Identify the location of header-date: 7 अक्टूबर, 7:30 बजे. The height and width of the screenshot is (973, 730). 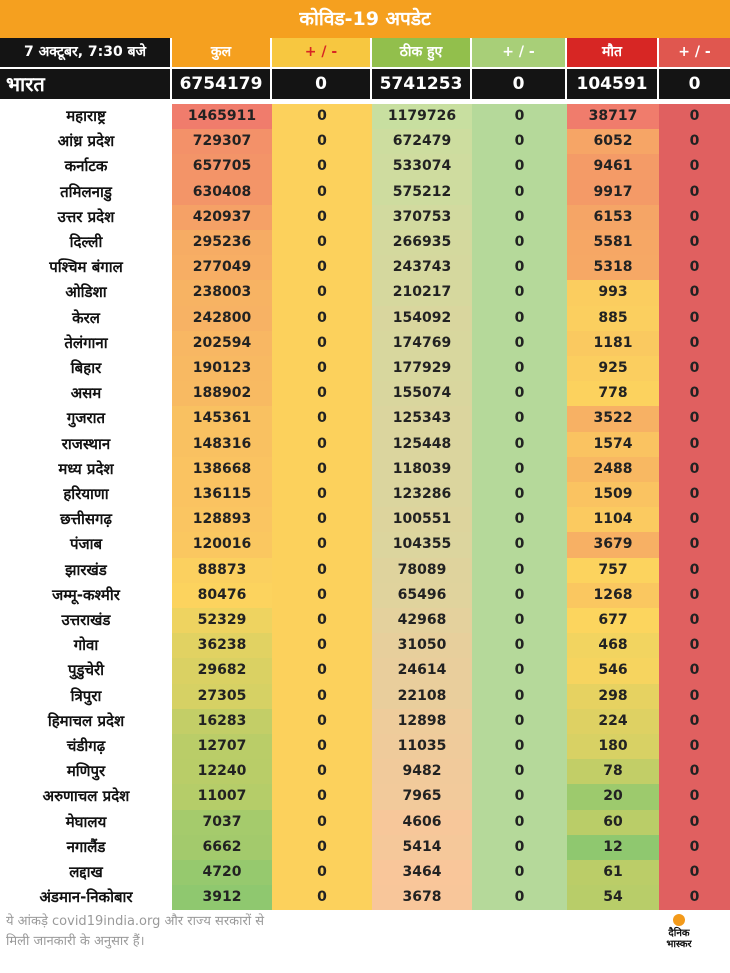
(86, 52).